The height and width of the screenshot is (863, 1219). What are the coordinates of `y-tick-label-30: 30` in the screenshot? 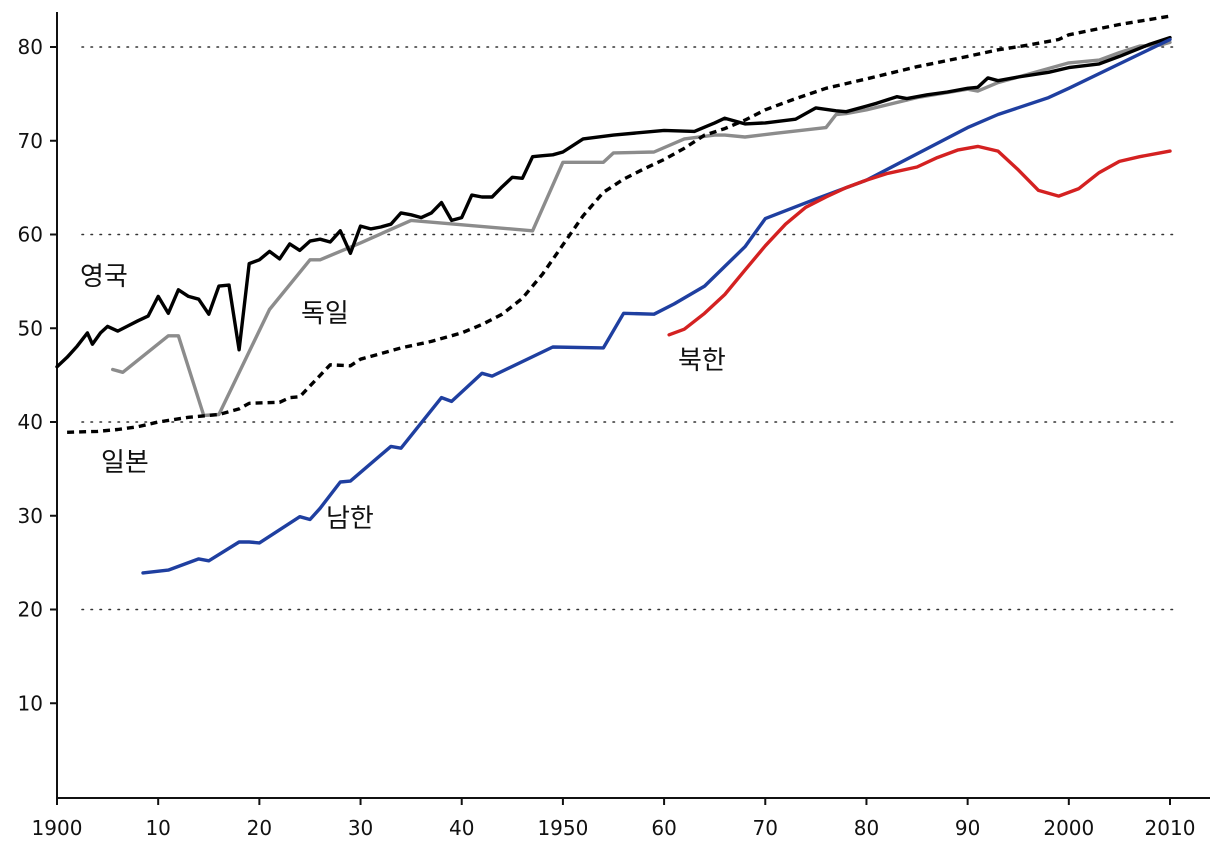 It's located at (30, 516).